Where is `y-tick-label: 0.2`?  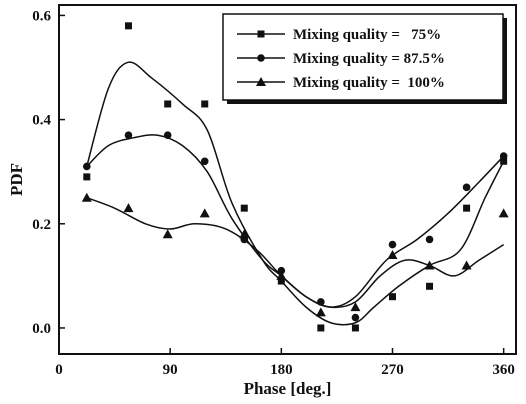
y-tick-label: 0.2 is located at coordinates (41, 225).